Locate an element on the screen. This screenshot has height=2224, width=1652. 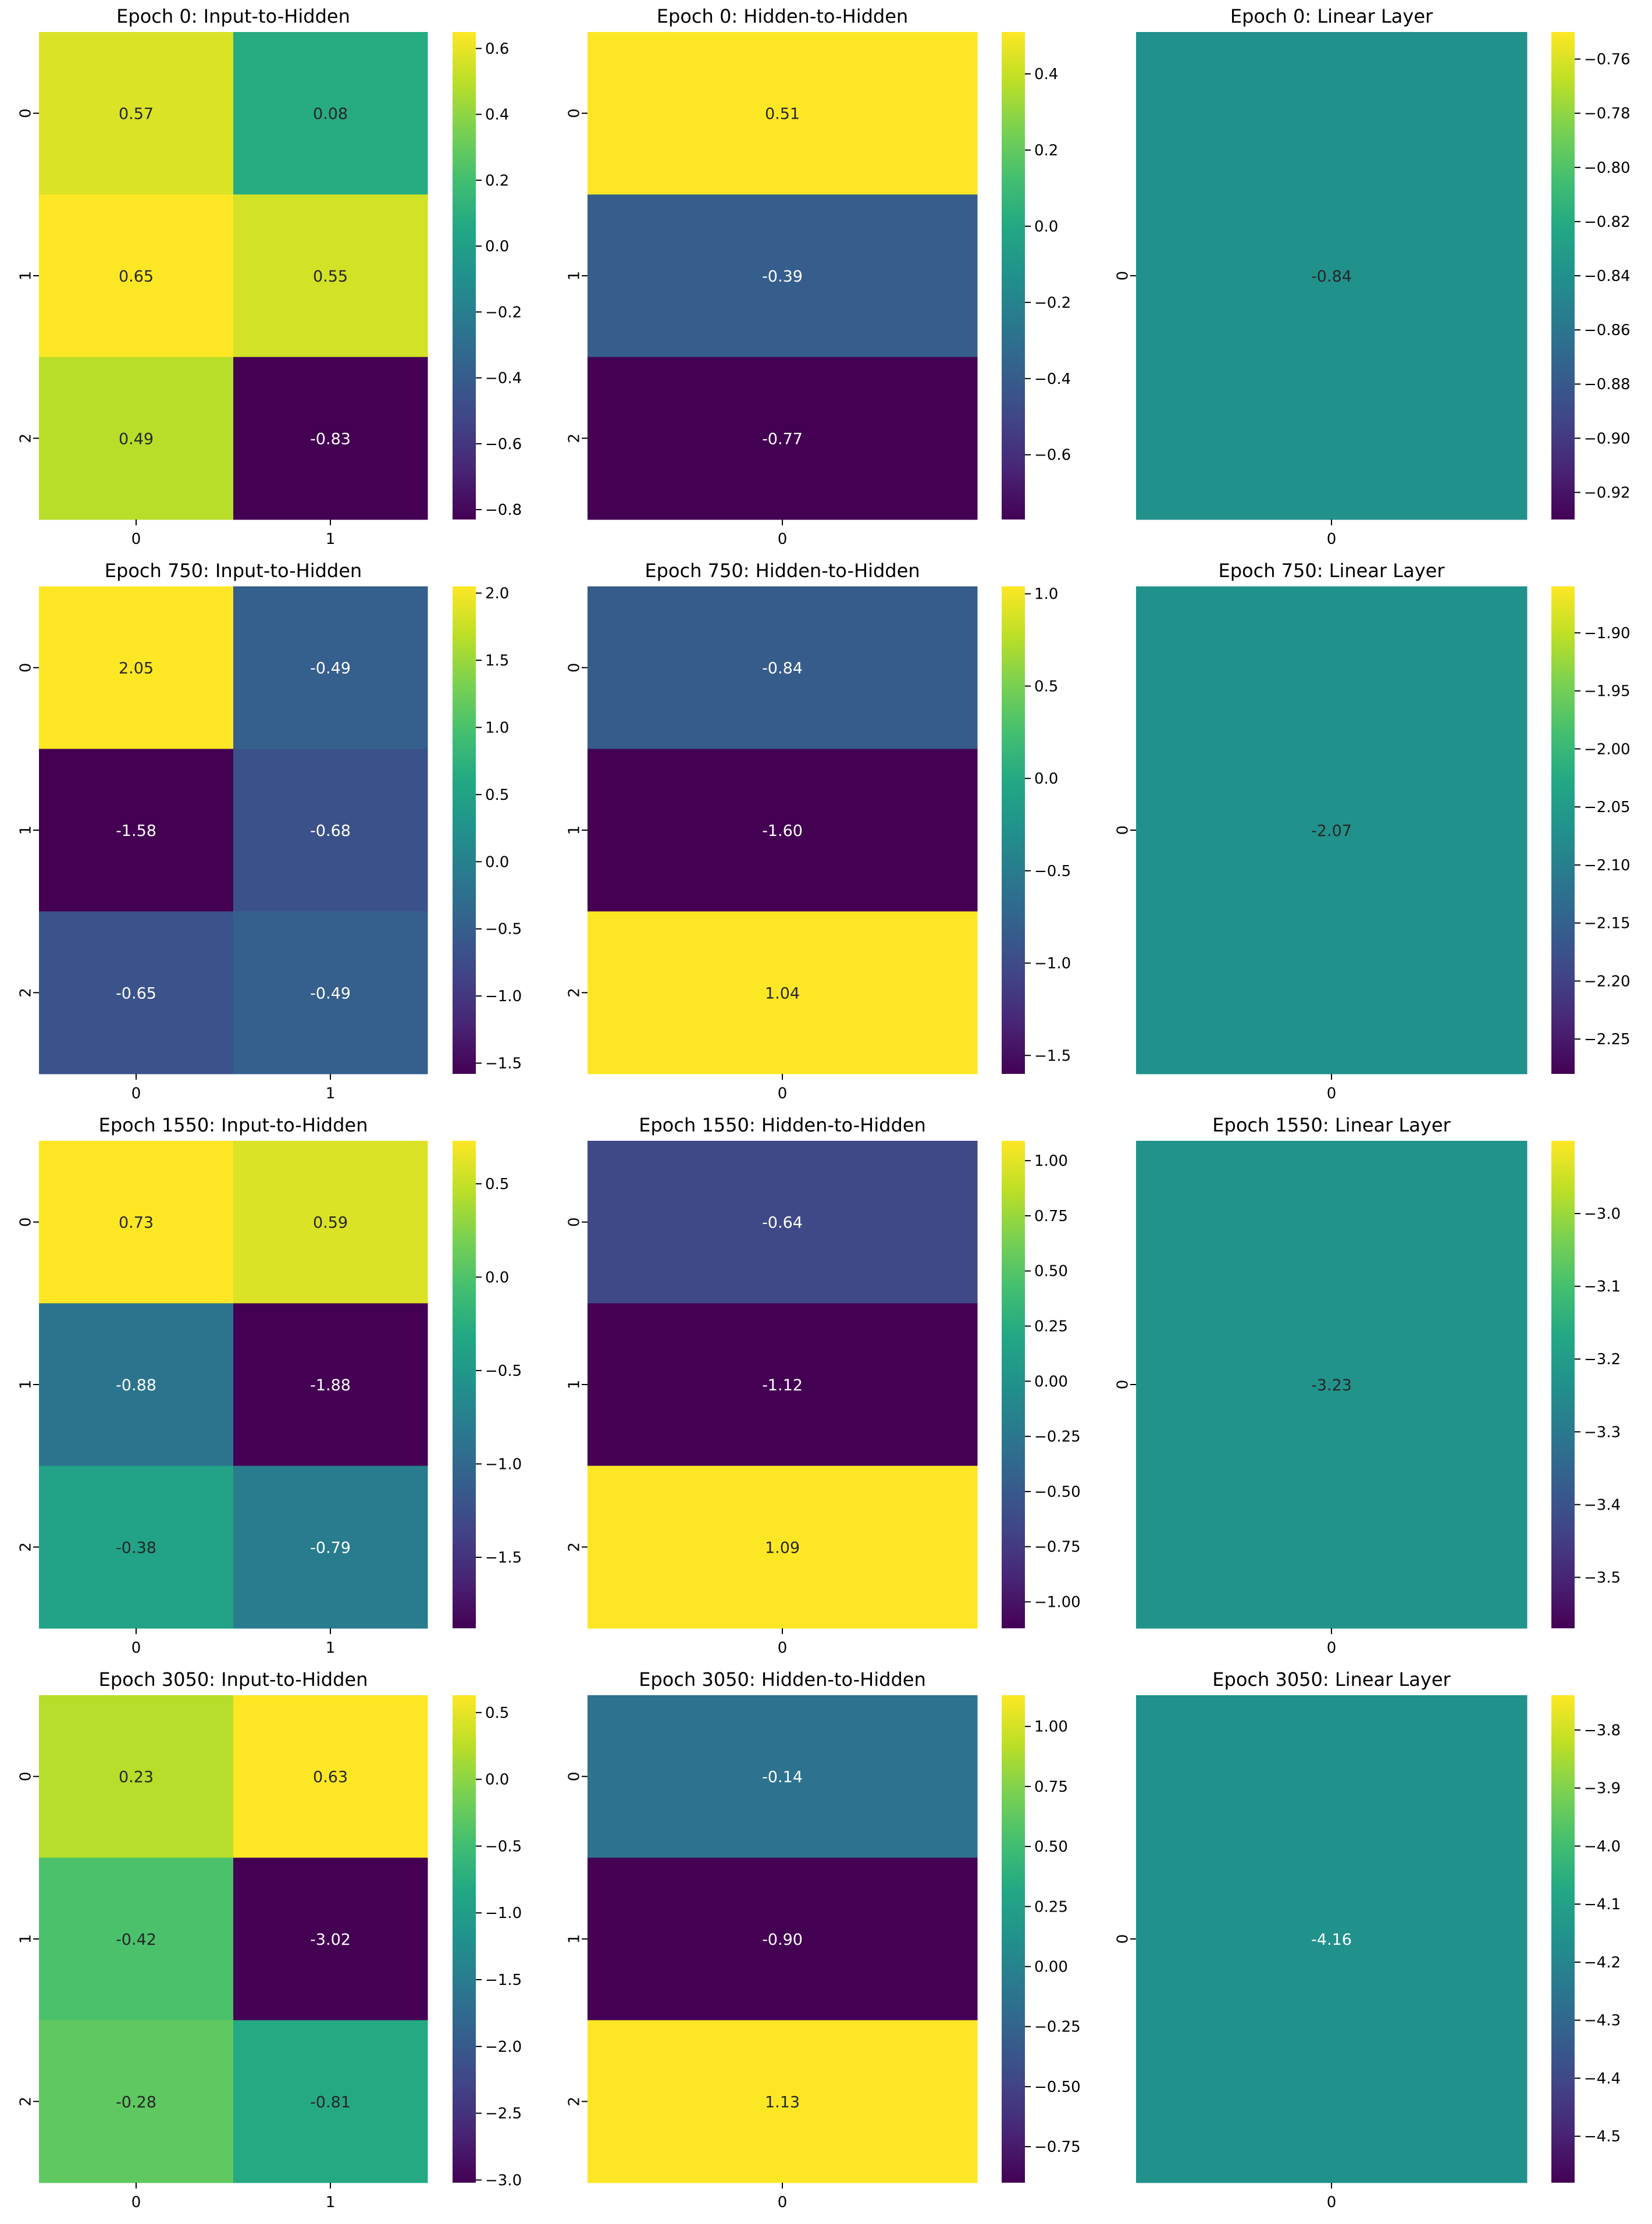
chart-title: Epoch 0: Input-to-Hidden is located at coordinates (233, 16).